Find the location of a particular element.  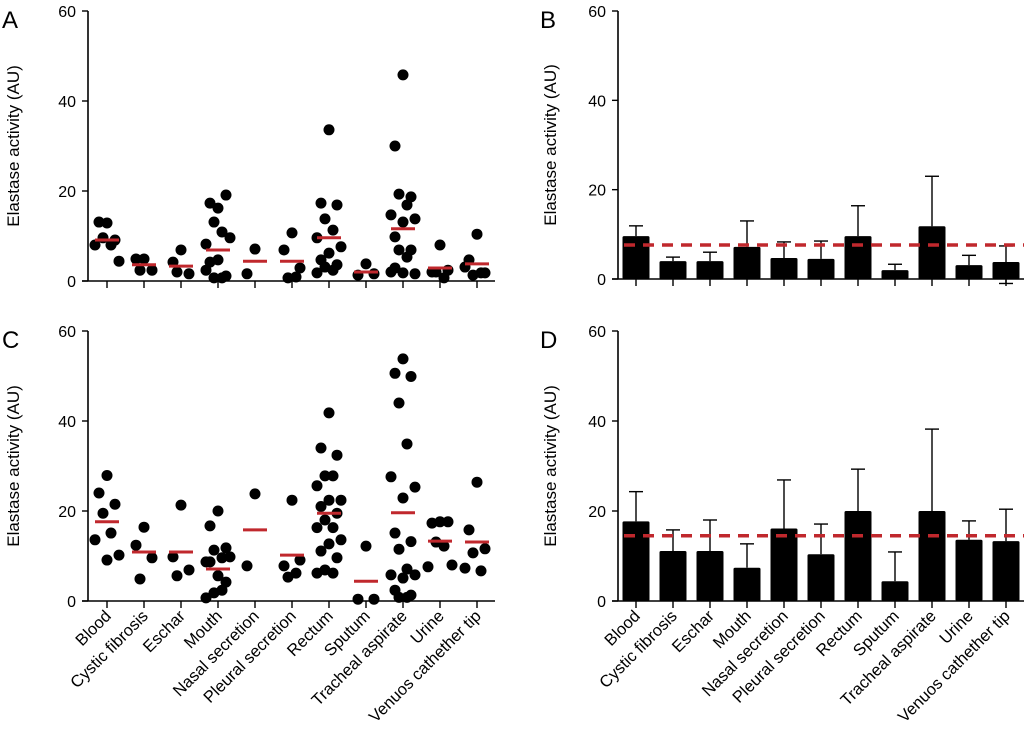

panel-letter: A is located at coordinates (10, 20).